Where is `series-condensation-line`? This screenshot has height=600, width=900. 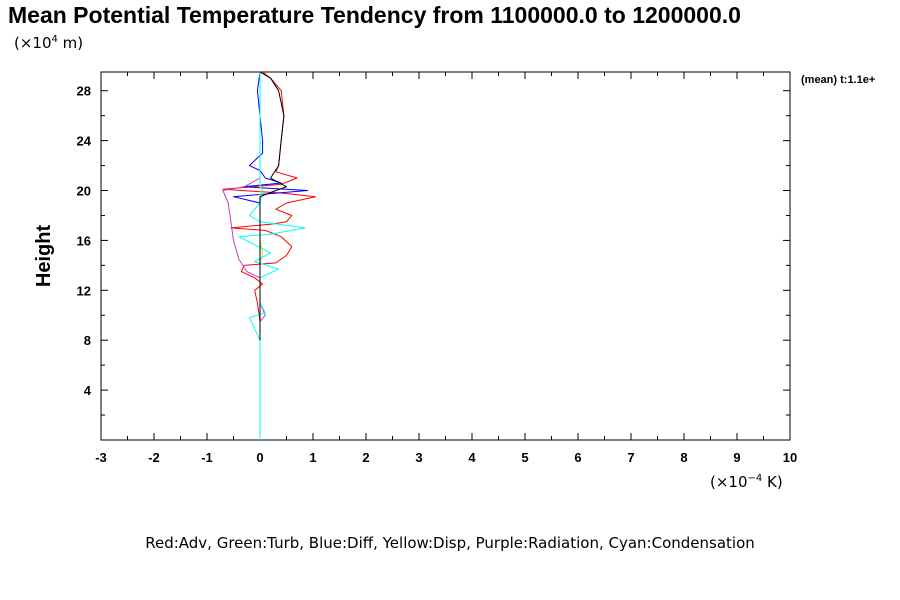 series-condensation-line is located at coordinates (272, 256).